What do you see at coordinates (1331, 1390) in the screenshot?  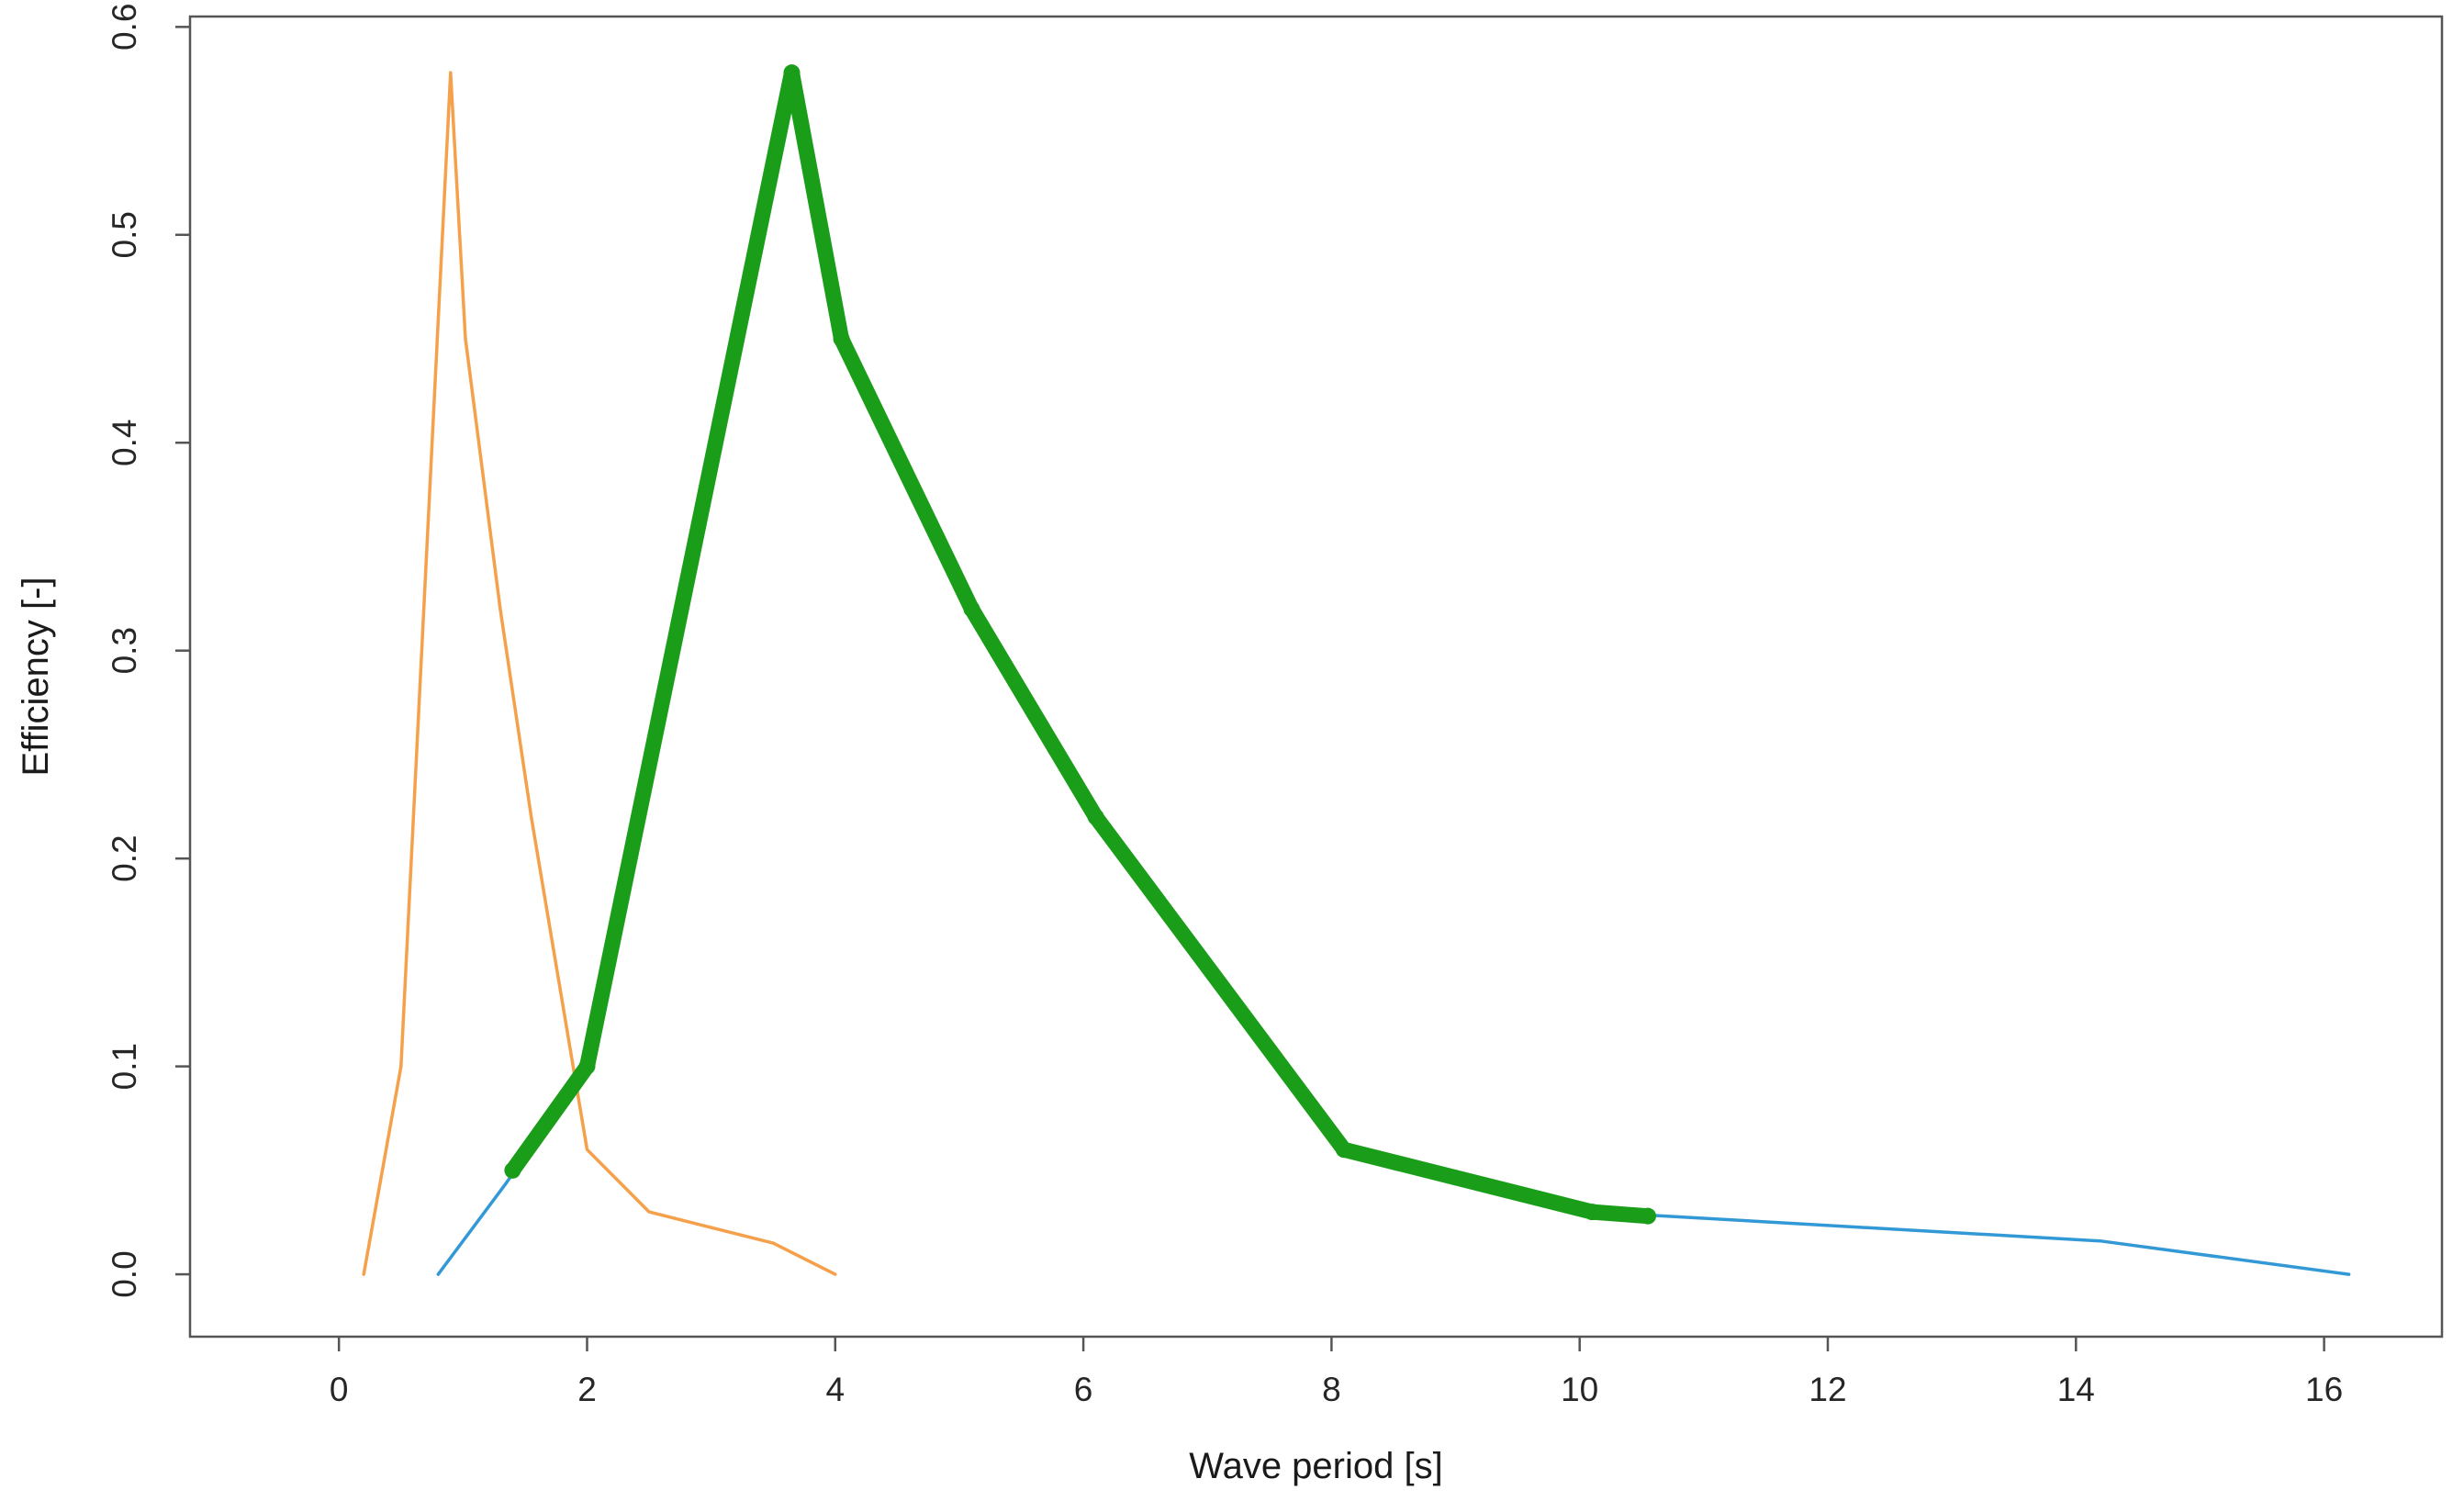 I see `x-tick-label: 8` at bounding box center [1331, 1390].